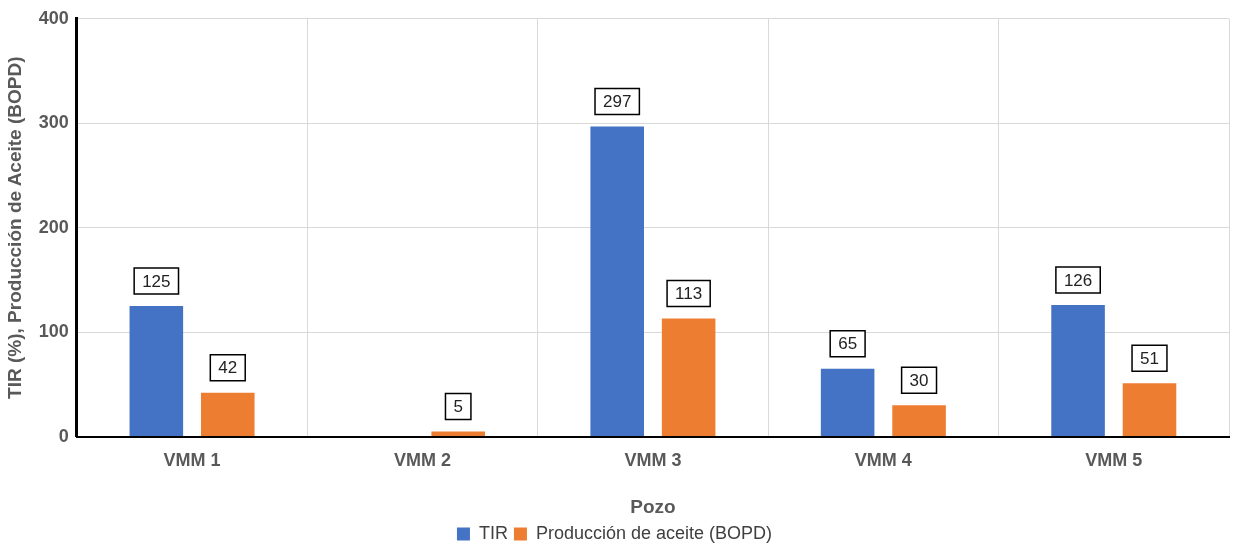  I want to click on data-label: 113, so click(689, 294).